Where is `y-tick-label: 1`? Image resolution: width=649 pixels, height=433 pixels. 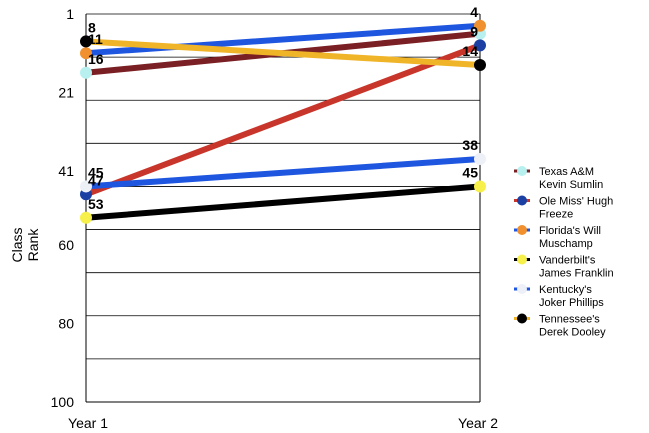 y-tick-label: 1 is located at coordinates (70, 14).